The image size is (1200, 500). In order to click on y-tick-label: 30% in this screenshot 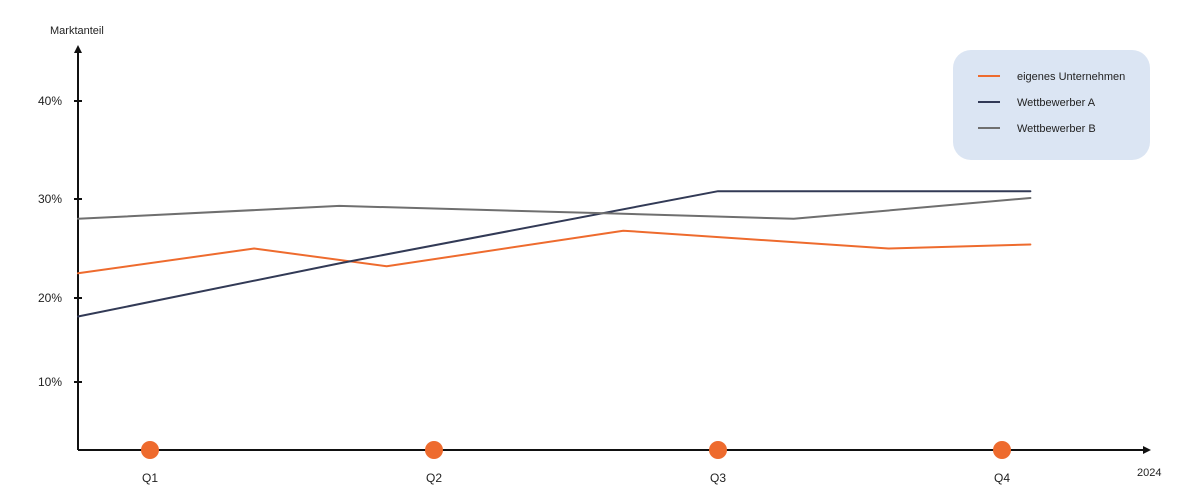, I will do `click(50, 199)`.